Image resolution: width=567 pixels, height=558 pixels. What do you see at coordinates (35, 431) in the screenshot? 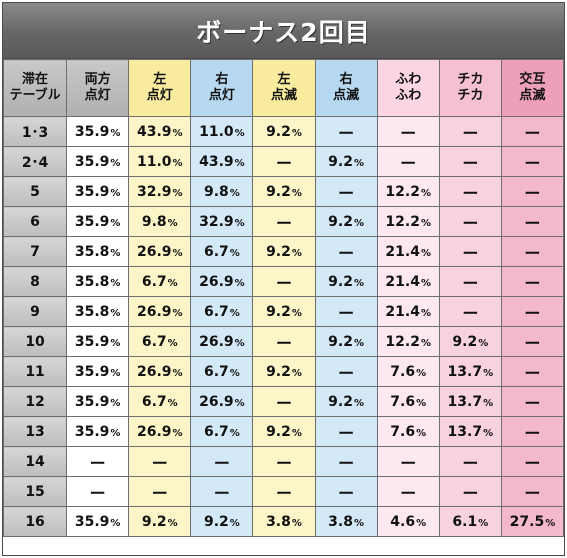
I see `row-label: 13` at bounding box center [35, 431].